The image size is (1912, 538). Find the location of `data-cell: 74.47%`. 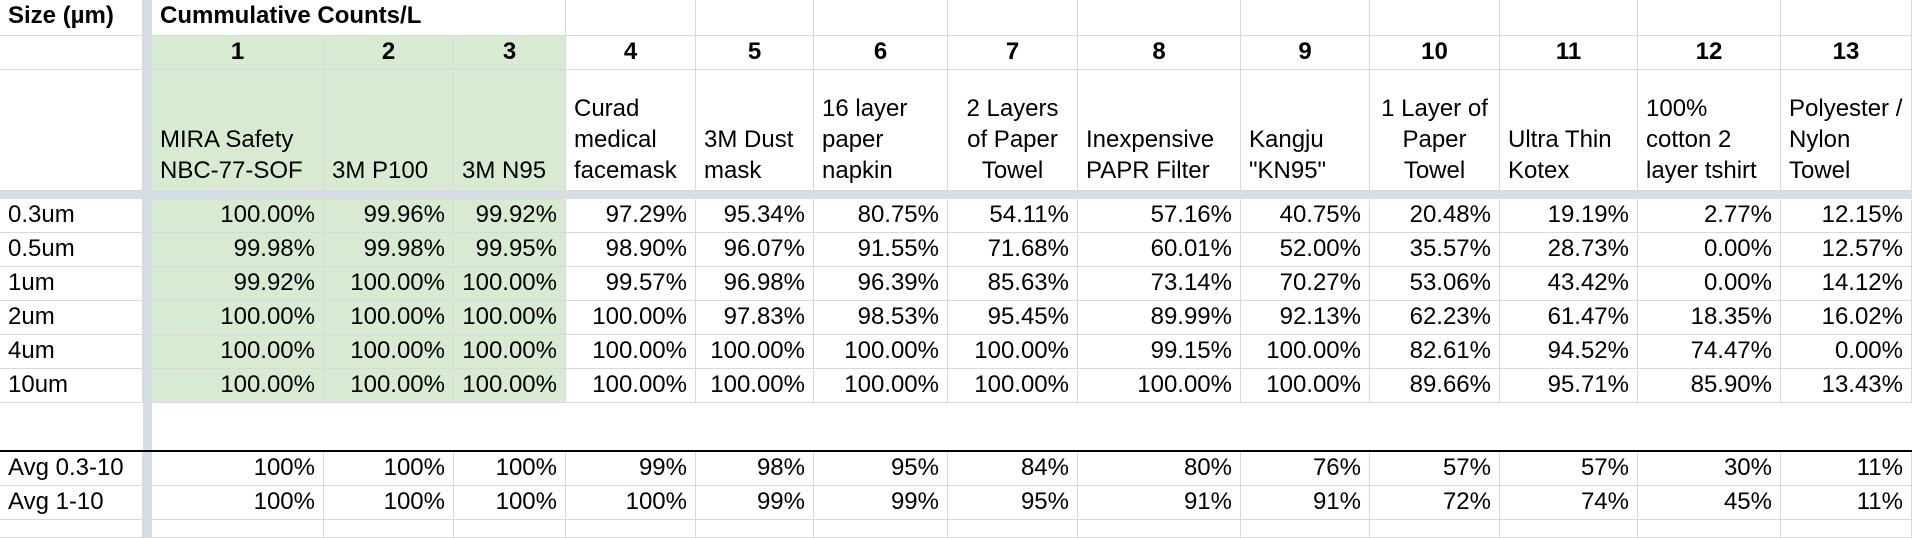

data-cell: 74.47% is located at coordinates (1709, 352).